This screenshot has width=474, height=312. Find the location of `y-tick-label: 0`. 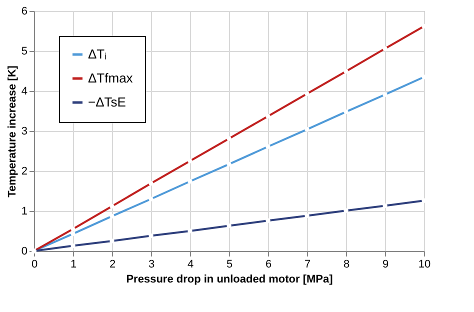

y-tick-label: 0 is located at coordinates (24, 252).